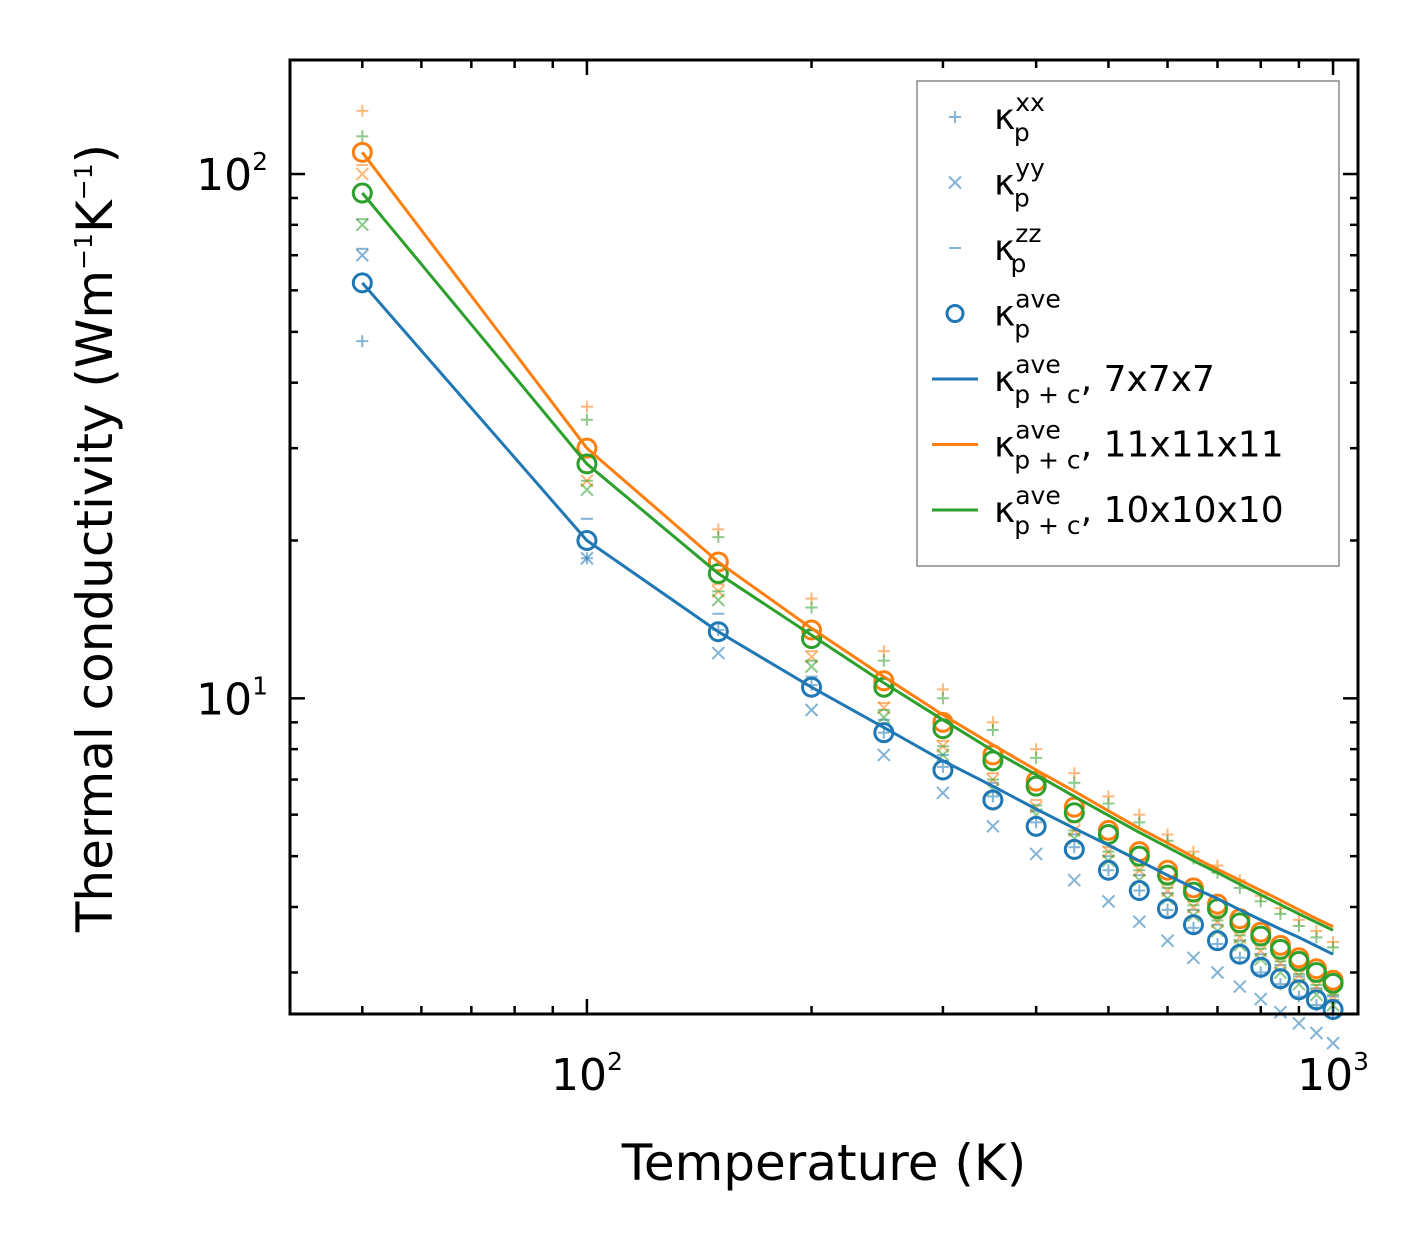  I want to click on y-tick-label: 101, so click(232, 698).